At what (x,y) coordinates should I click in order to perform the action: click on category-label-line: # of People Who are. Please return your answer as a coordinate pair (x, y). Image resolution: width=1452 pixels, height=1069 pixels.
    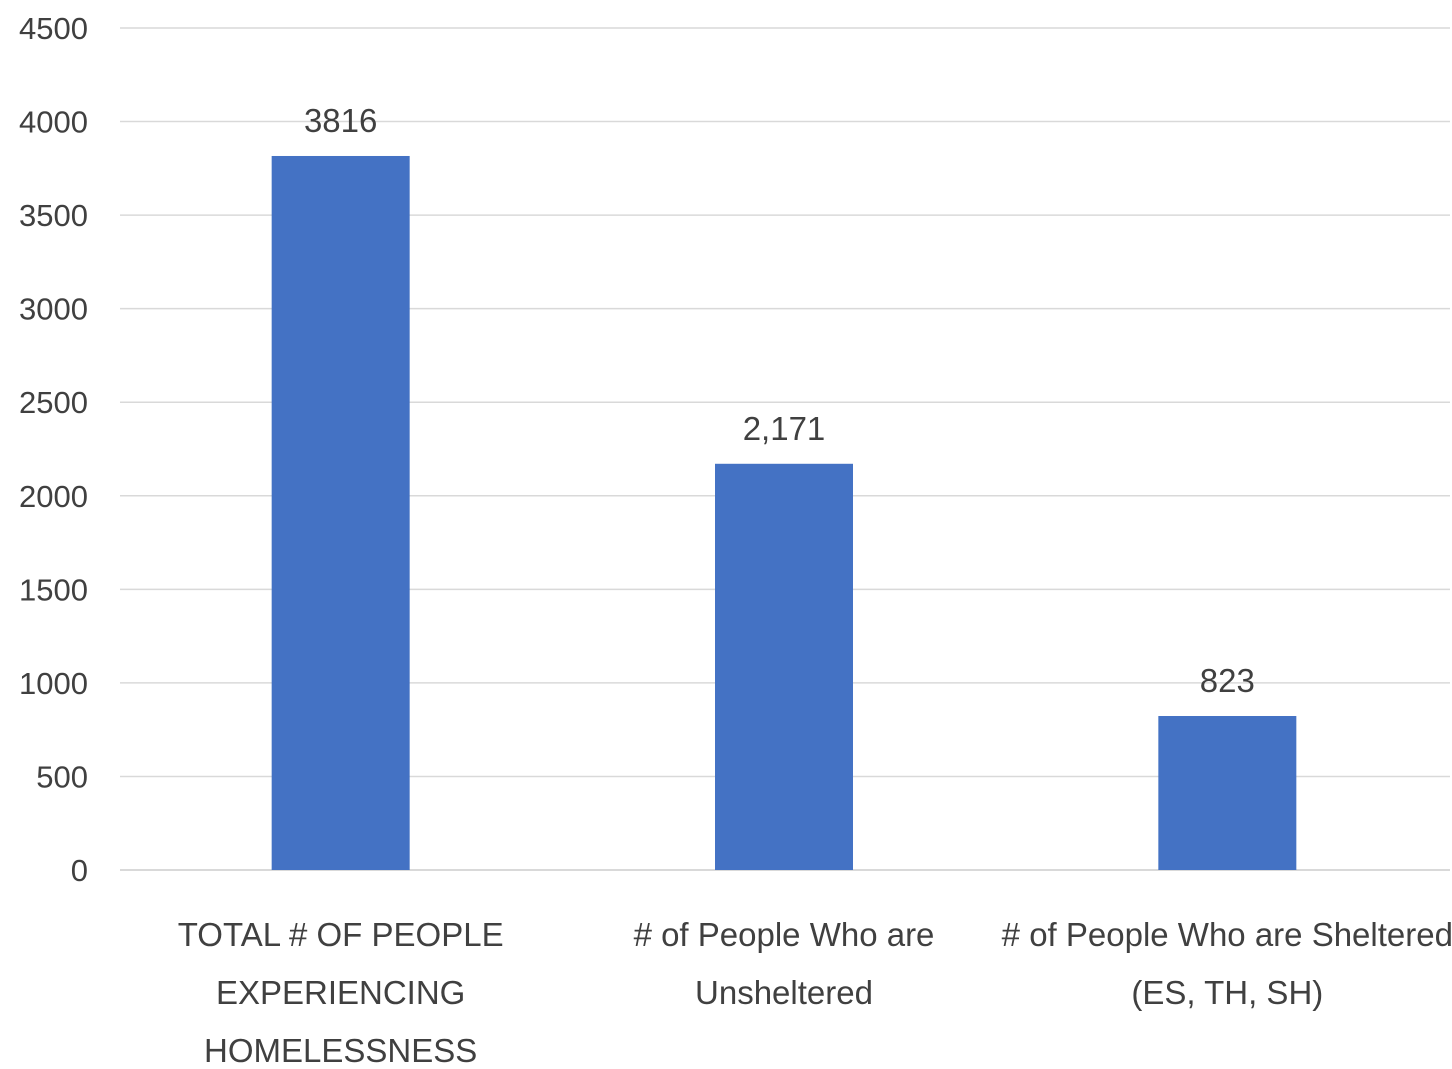
    Looking at the image, I should click on (784, 934).